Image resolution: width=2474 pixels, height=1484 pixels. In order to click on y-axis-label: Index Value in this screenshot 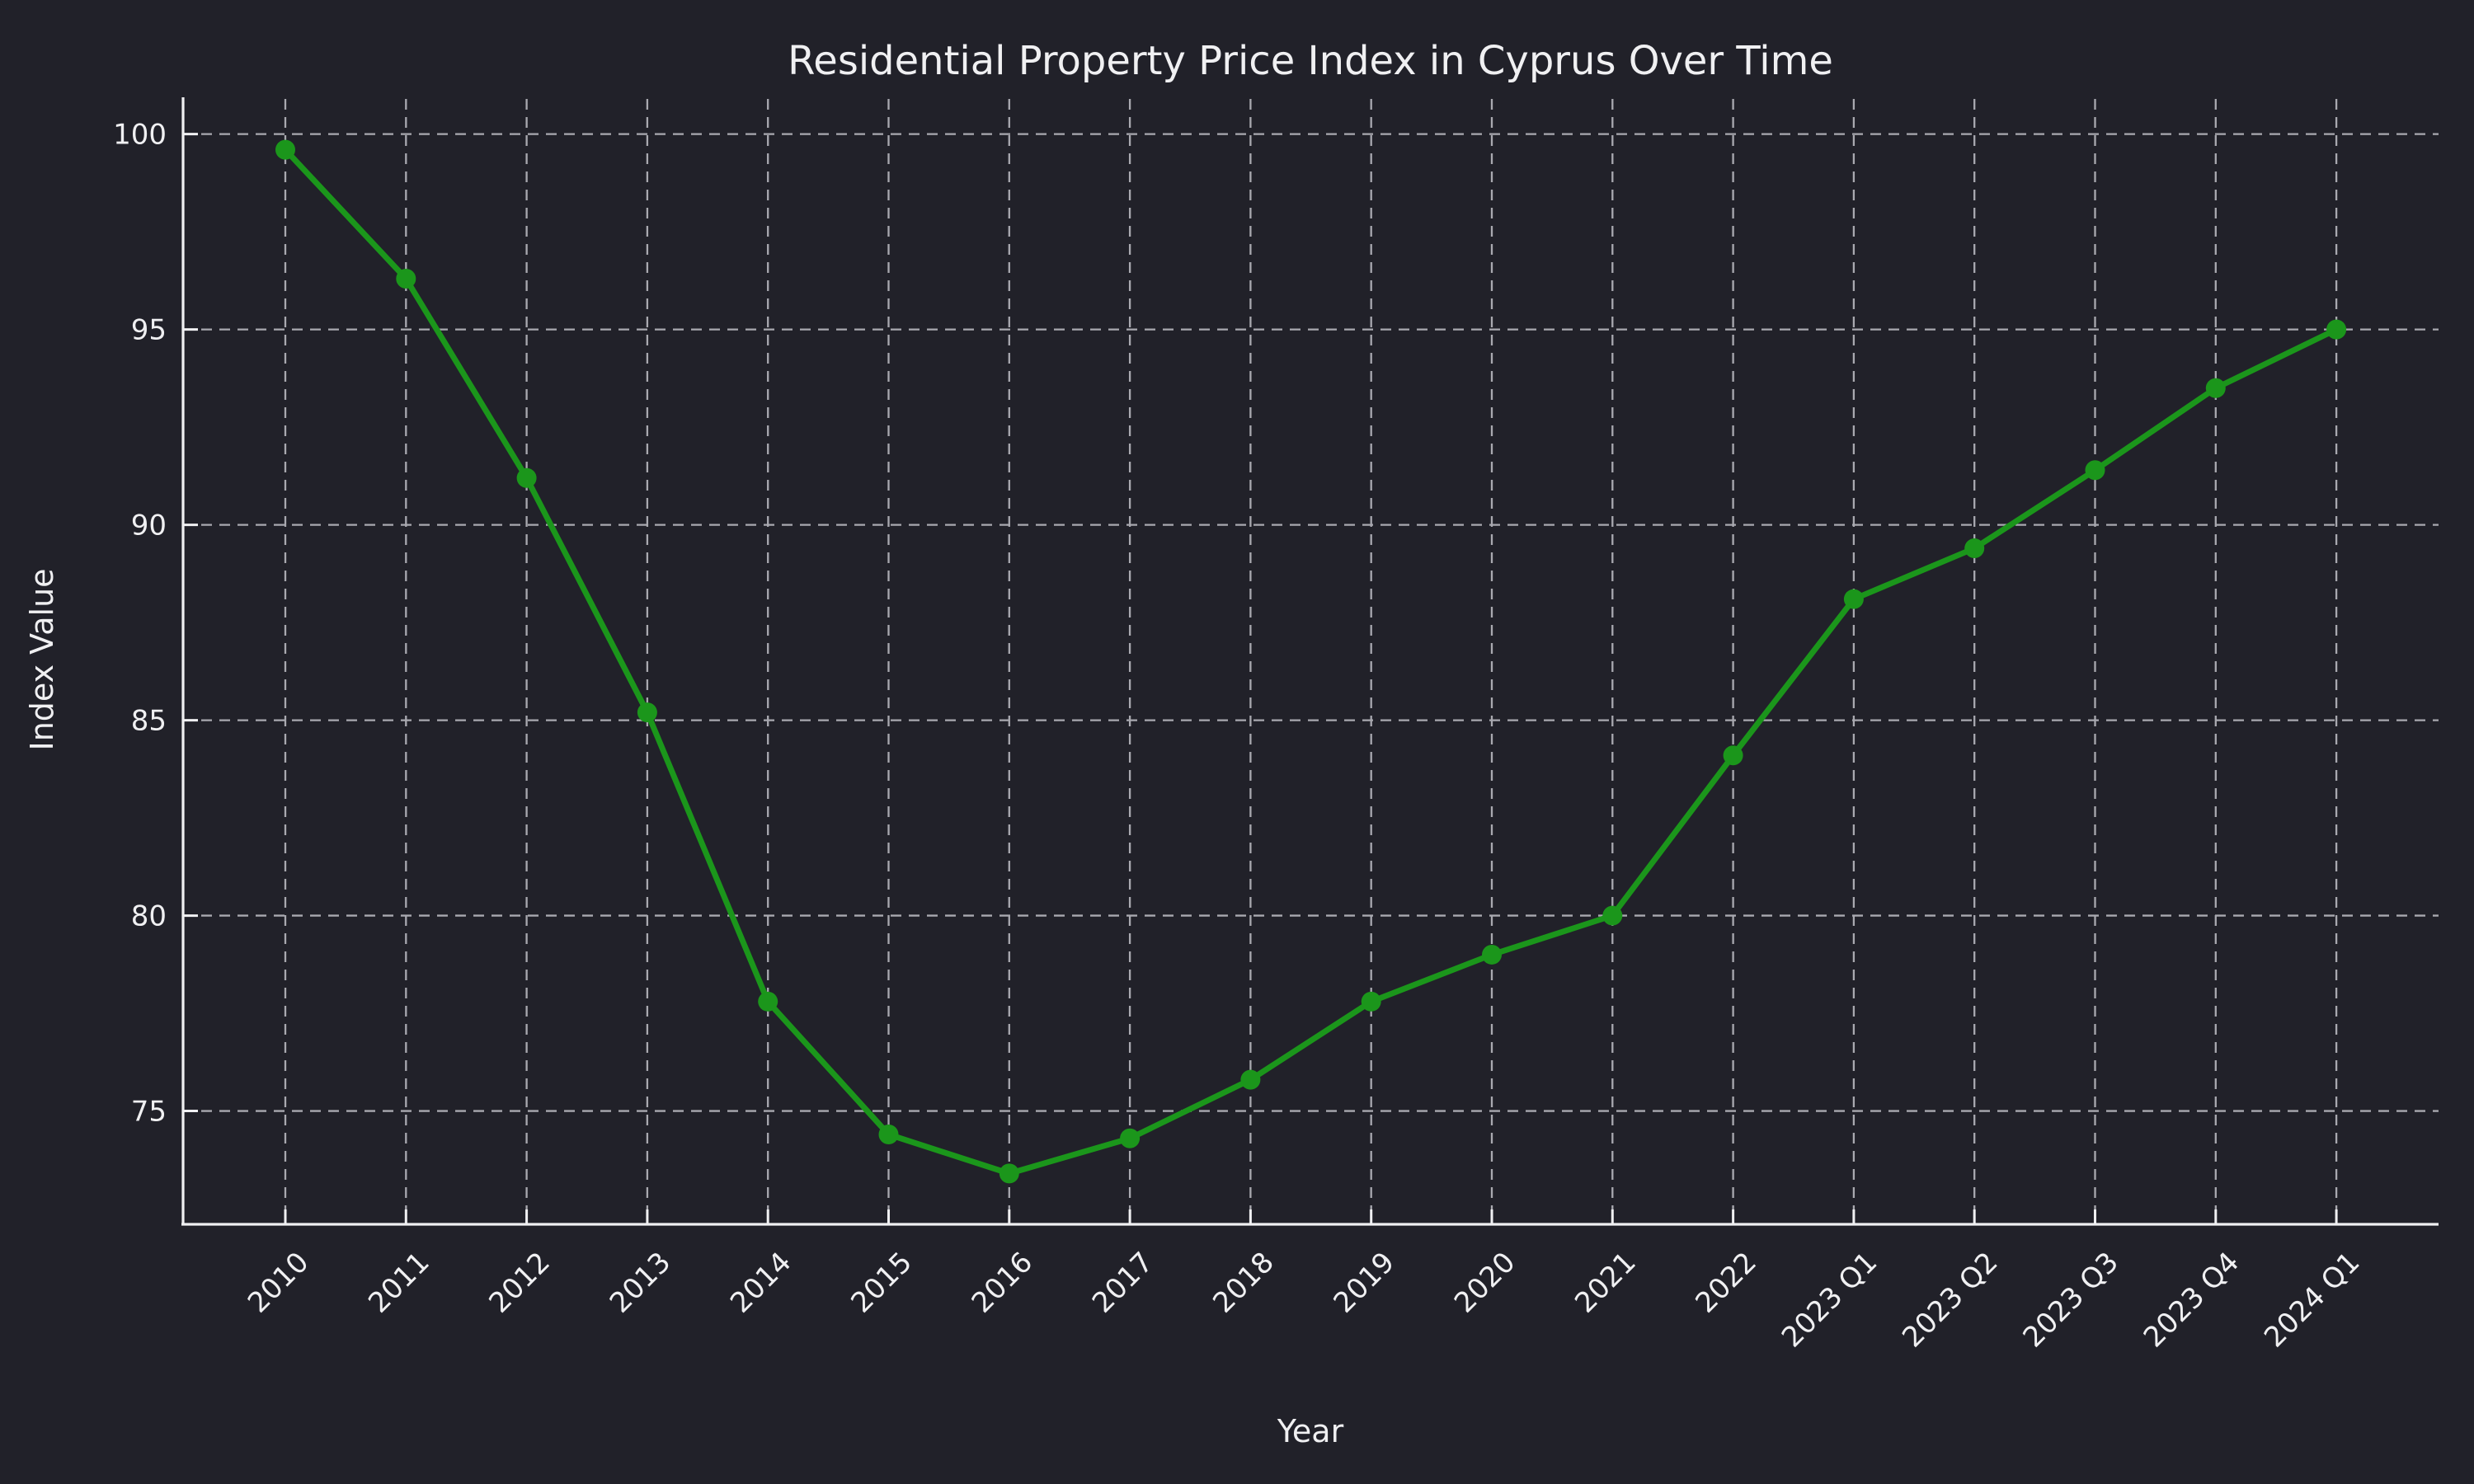, I will do `click(42, 659)`.